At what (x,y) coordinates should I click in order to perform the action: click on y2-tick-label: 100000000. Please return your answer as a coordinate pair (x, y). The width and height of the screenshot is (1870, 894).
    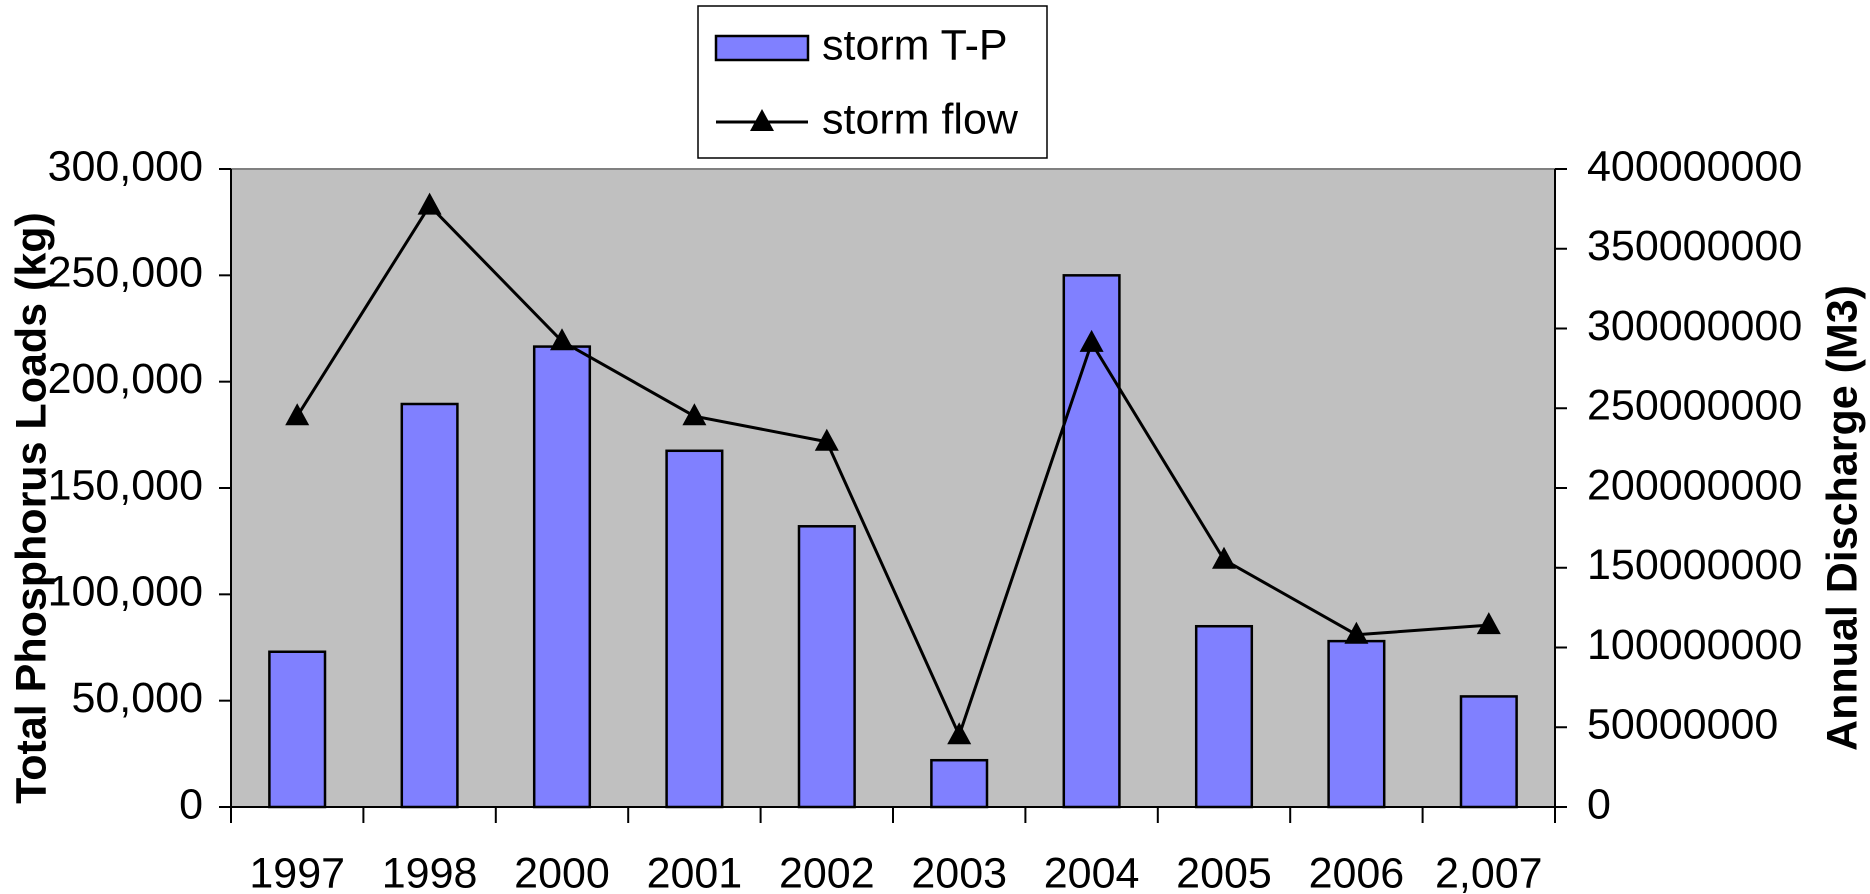
    Looking at the image, I should click on (1694, 645).